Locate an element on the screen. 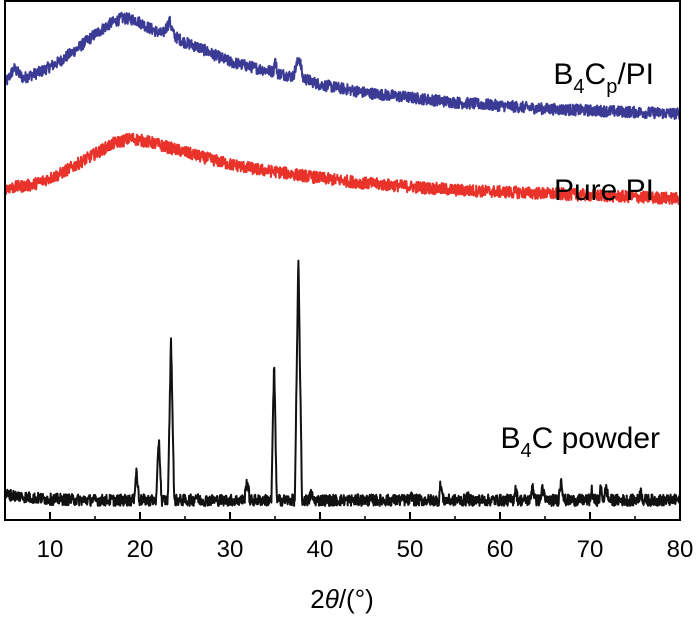 The image size is (700, 621). x-tick-label-80: 80 is located at coordinates (680, 549).